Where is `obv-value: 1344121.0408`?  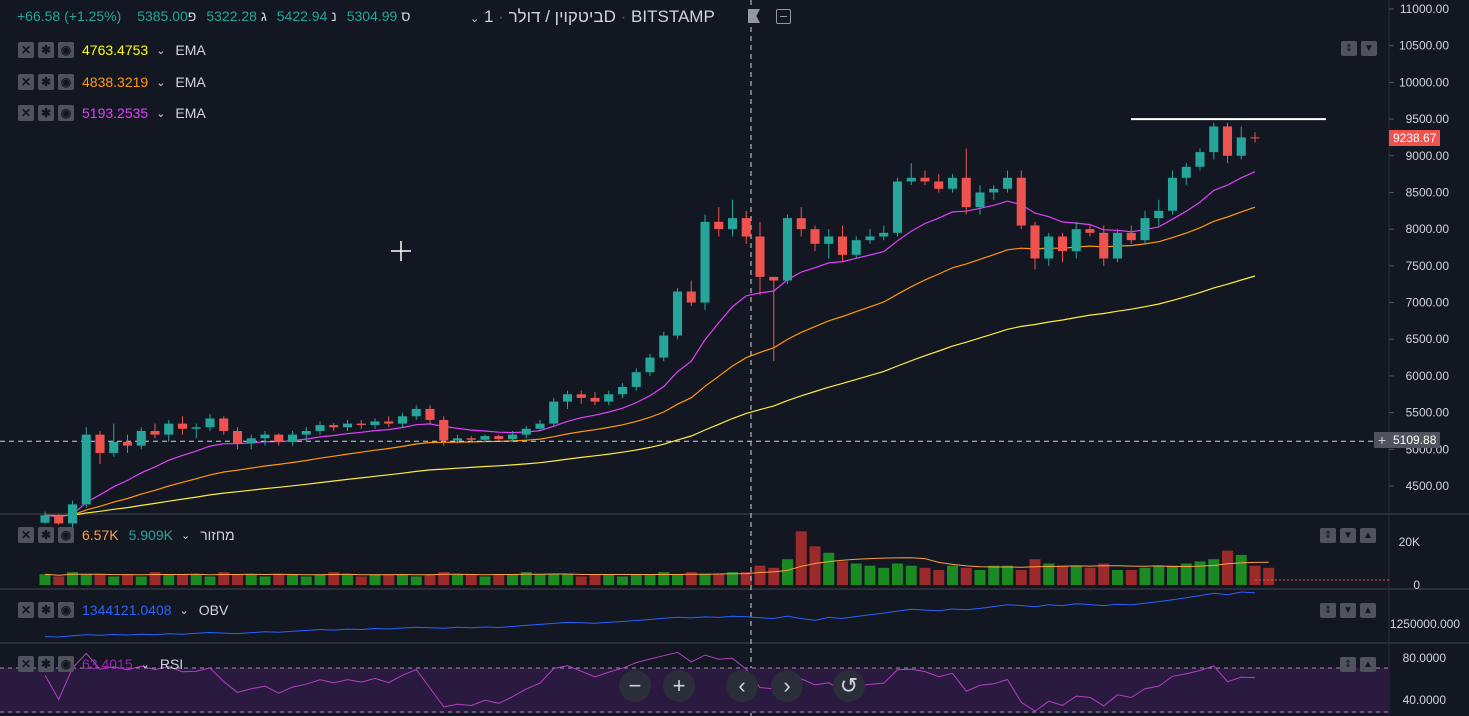
obv-value: 1344121.0408 is located at coordinates (127, 610).